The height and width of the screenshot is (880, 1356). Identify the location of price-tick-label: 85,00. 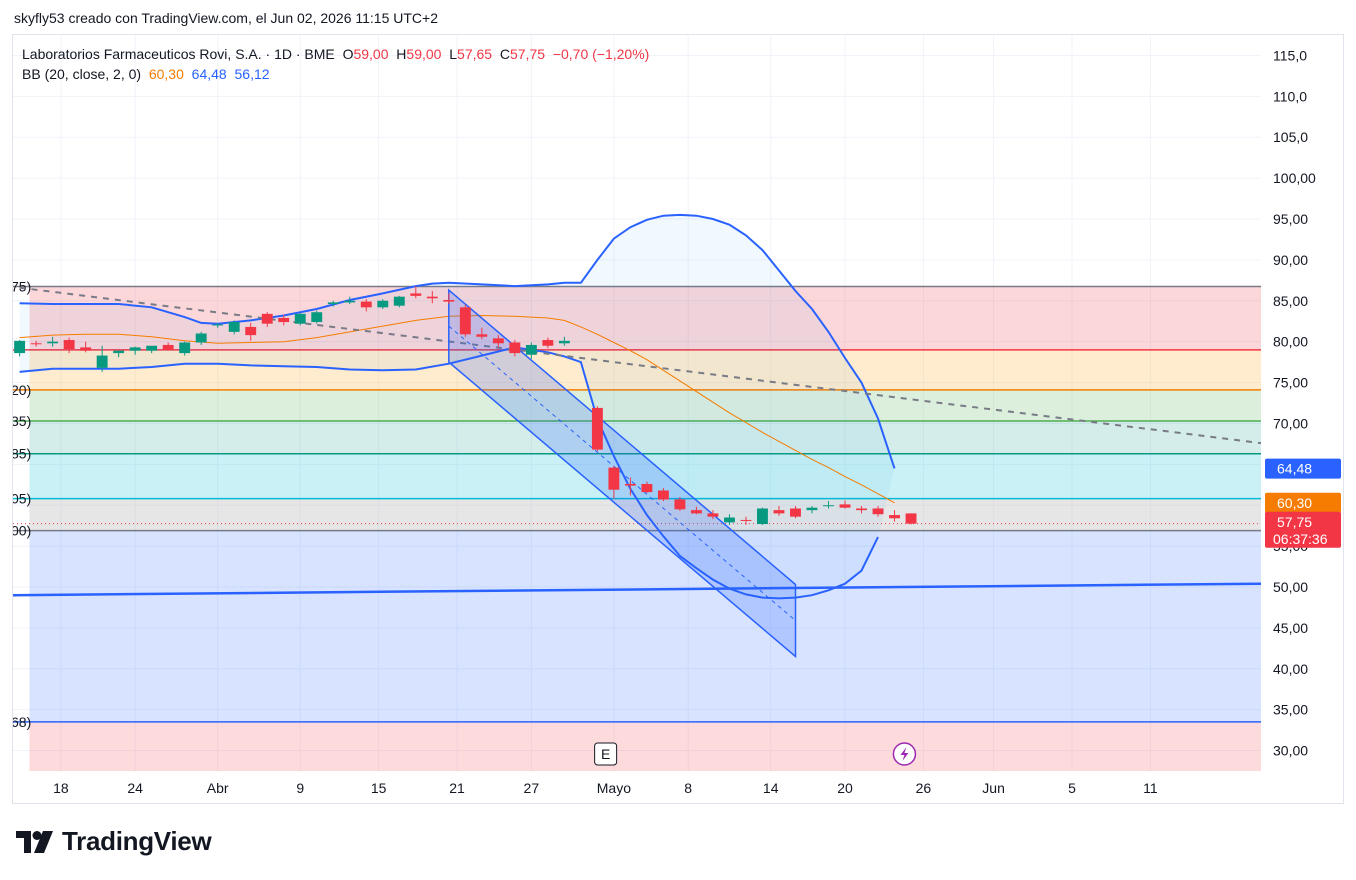
(1290, 301).